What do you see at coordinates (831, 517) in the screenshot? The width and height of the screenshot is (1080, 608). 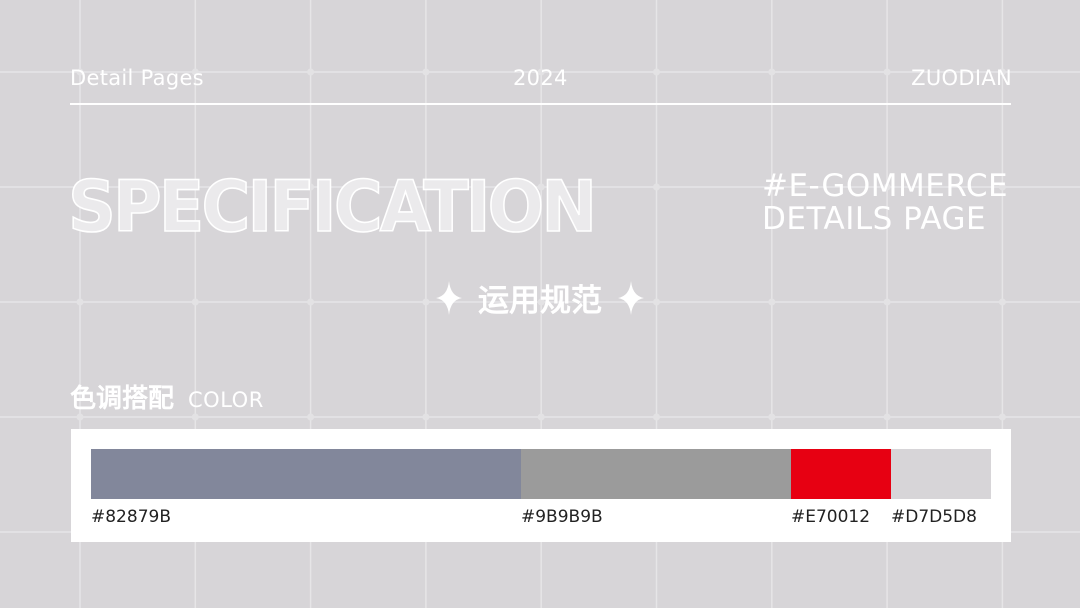 I see `swatch-code: #E70012` at bounding box center [831, 517].